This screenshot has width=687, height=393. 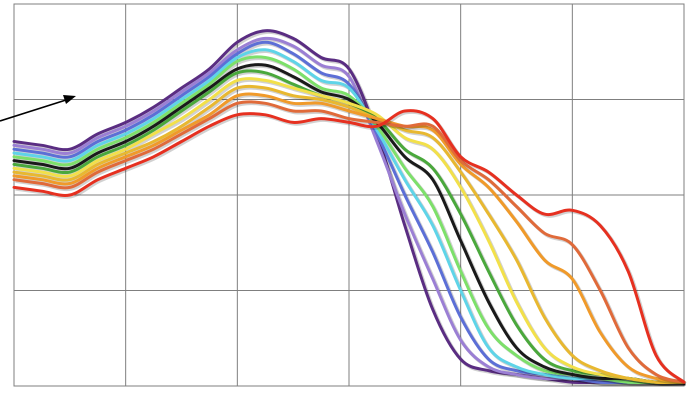 I want to click on arrow-head-icon, so click(x=69, y=99).